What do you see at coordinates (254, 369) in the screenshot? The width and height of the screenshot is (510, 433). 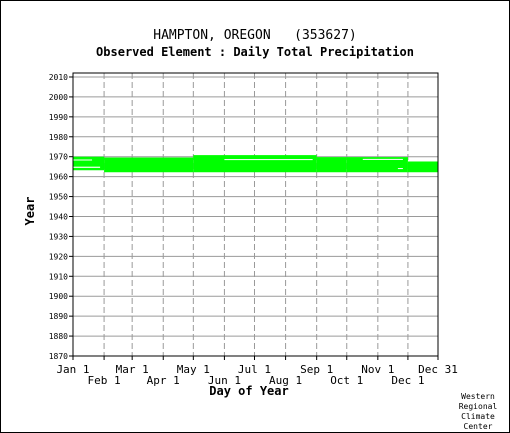 I see `x-tick-label: Jul 1` at bounding box center [254, 369].